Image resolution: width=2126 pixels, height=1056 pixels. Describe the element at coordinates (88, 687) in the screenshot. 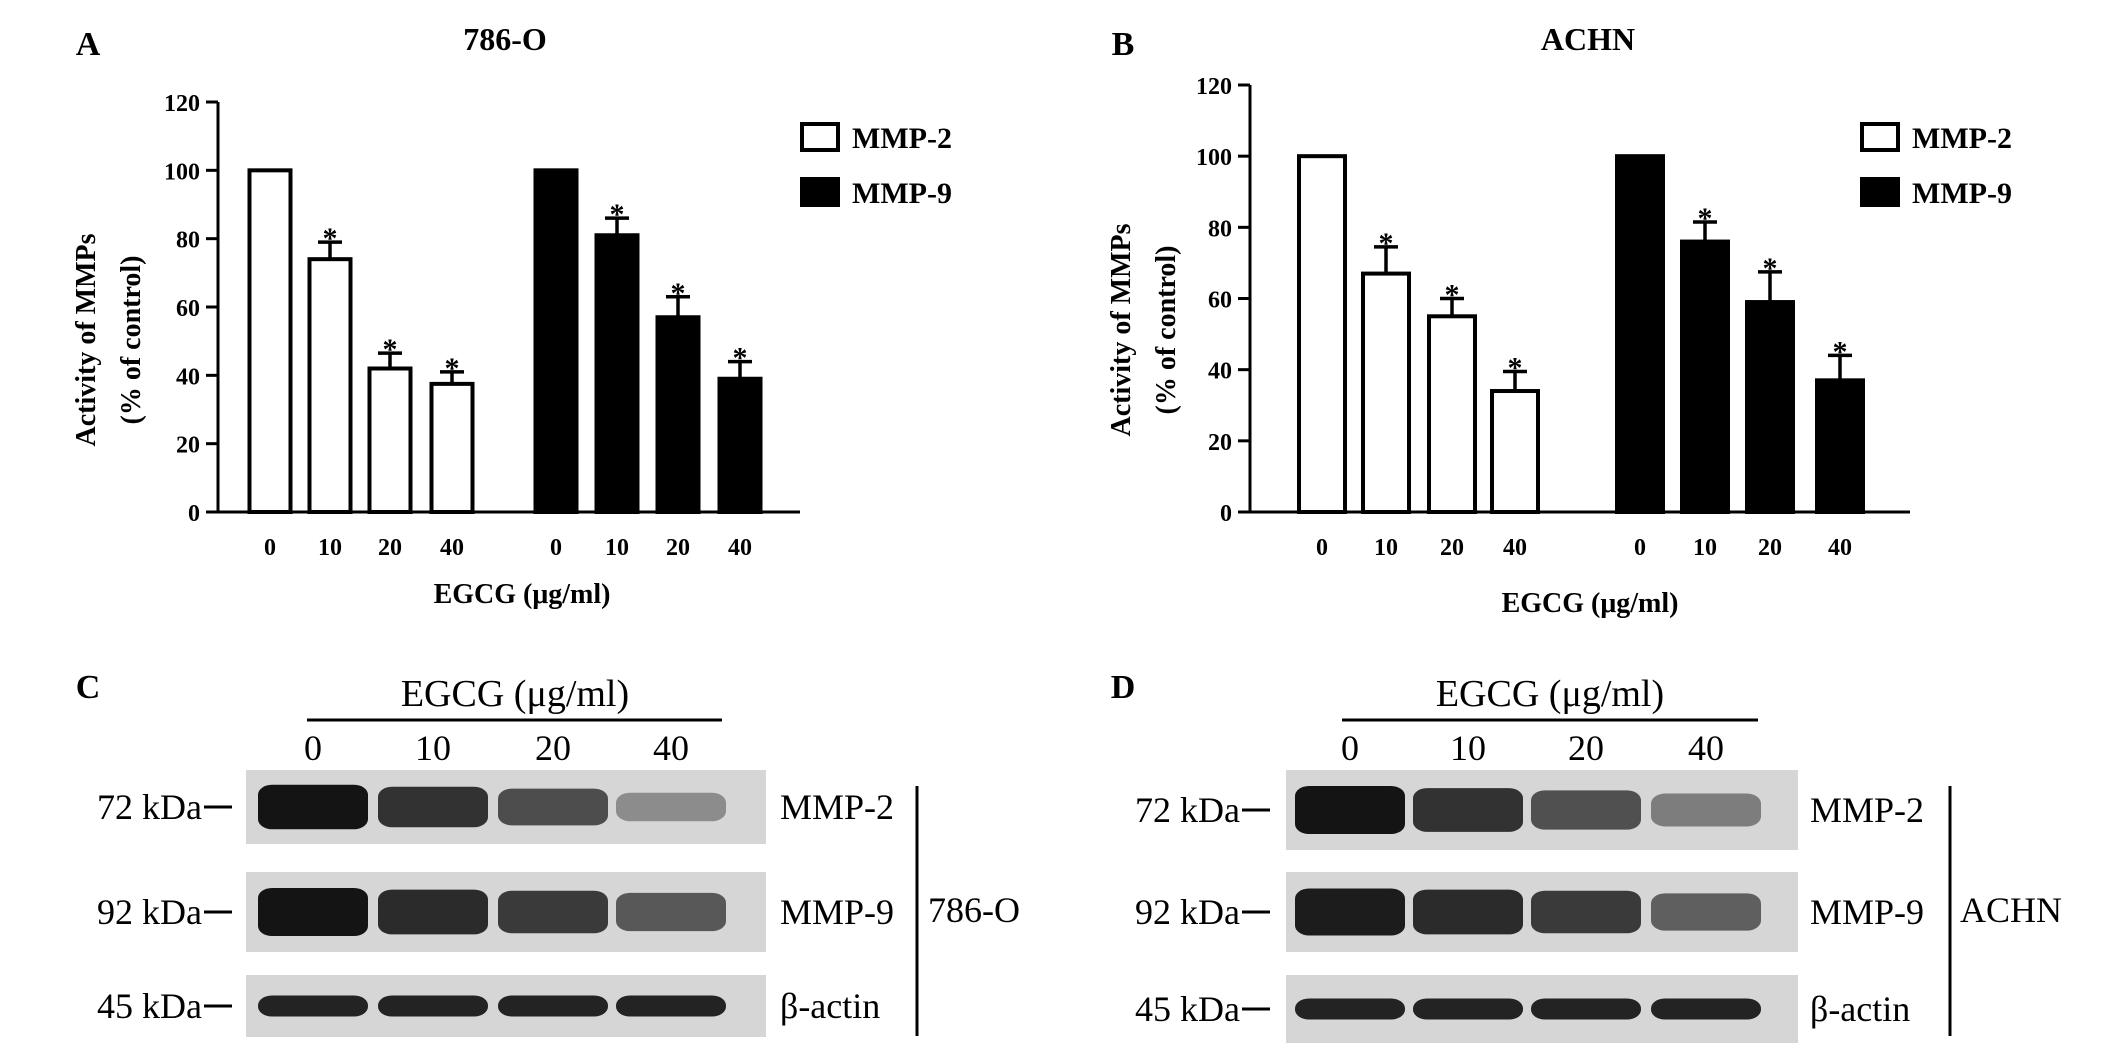

I see `panel-label: C` at that location.